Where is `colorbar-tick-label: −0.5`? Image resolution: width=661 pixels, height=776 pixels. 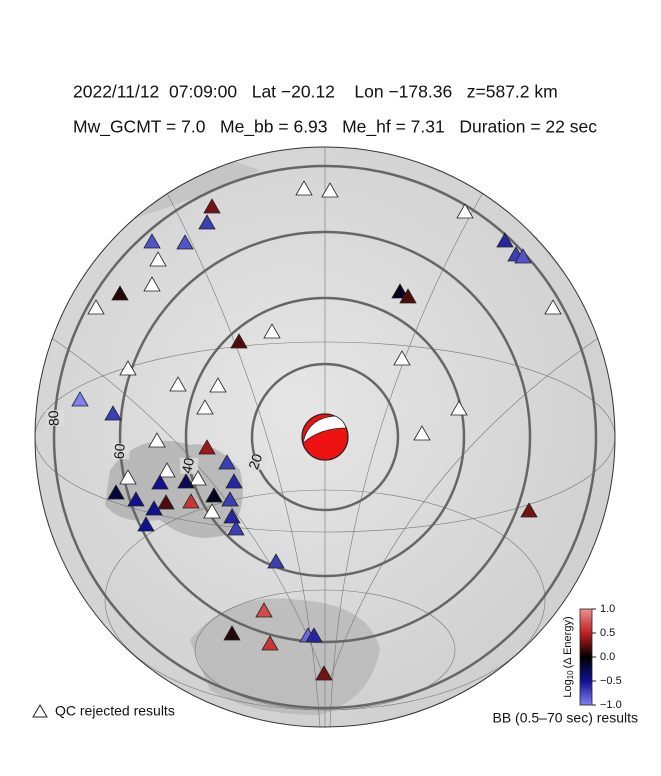 colorbar-tick-label: −0.5 is located at coordinates (611, 681).